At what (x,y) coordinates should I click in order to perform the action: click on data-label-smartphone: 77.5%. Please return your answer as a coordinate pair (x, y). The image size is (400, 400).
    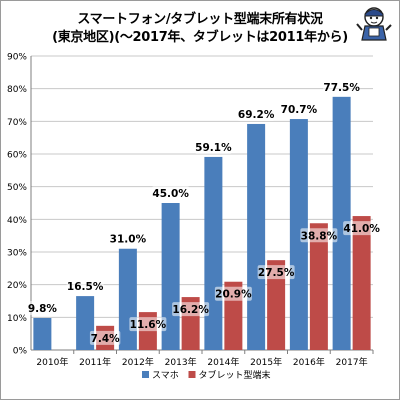
    Looking at the image, I should click on (341, 88).